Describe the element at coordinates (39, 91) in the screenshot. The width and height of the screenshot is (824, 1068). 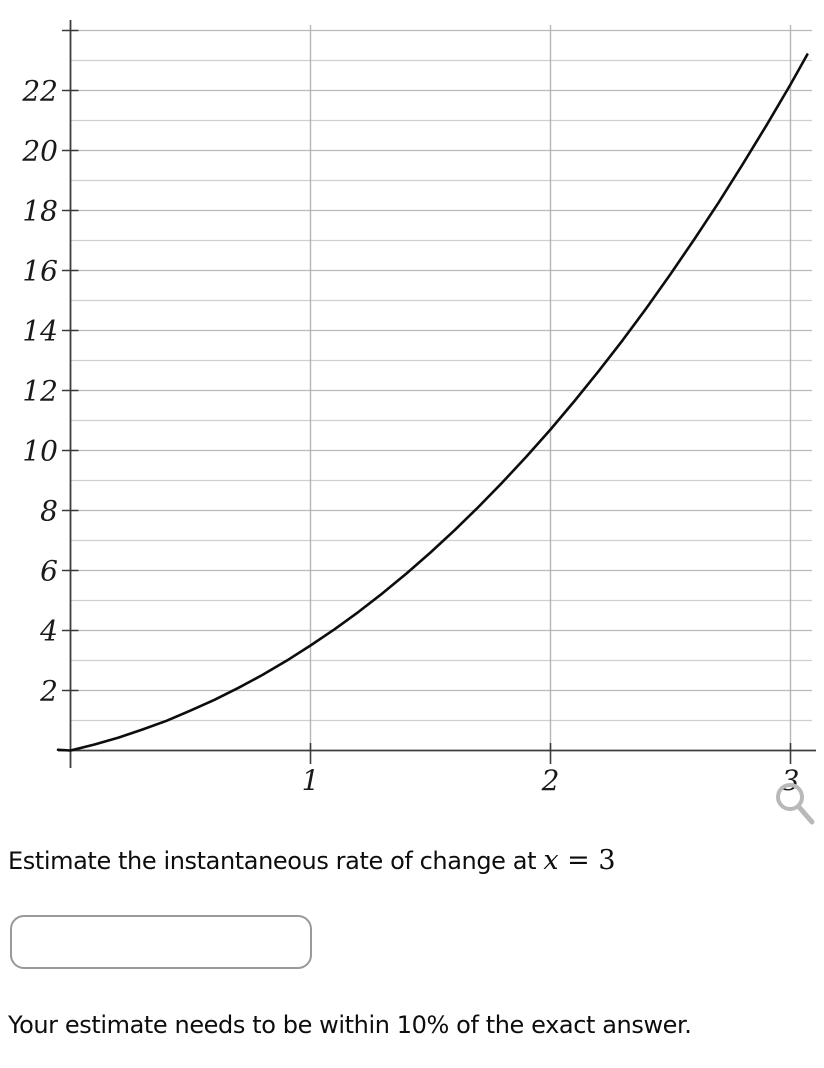
I see `y-tick-label: 22` at that location.